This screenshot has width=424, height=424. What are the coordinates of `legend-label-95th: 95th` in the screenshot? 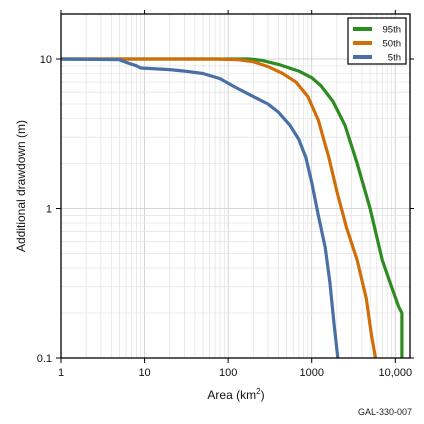 It's located at (392, 30).